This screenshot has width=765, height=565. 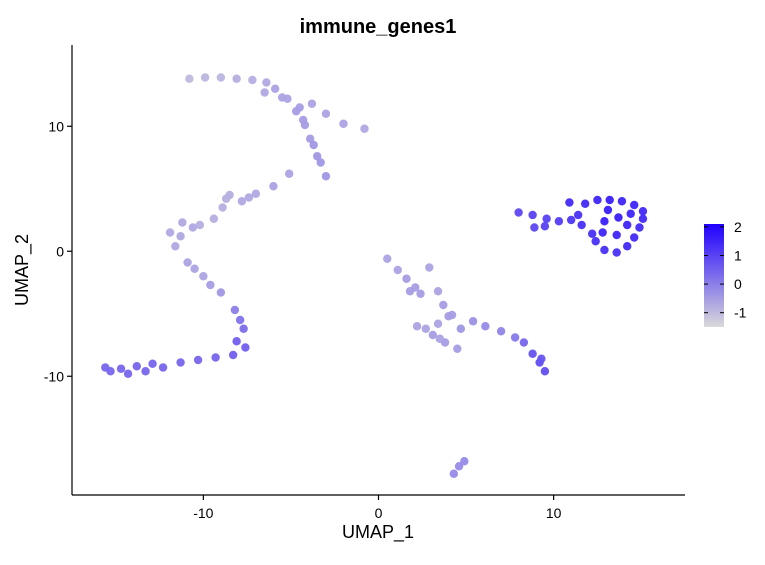 I want to click on legend-tick-label-2: 0, so click(x=738, y=284).